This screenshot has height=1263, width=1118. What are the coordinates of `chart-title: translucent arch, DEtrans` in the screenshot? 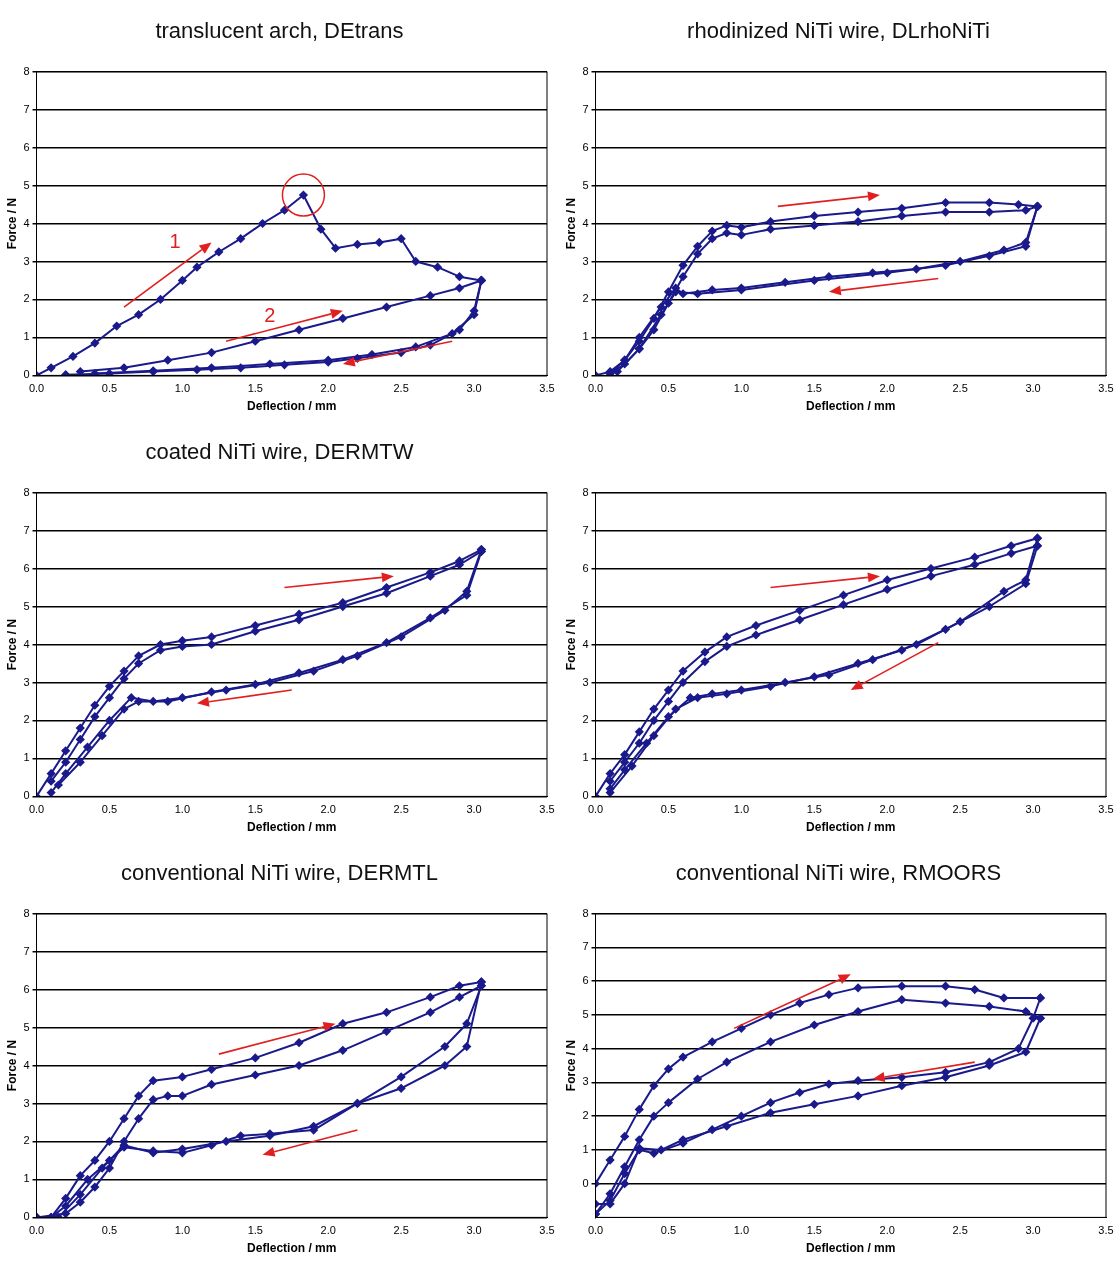 It's located at (279, 31).